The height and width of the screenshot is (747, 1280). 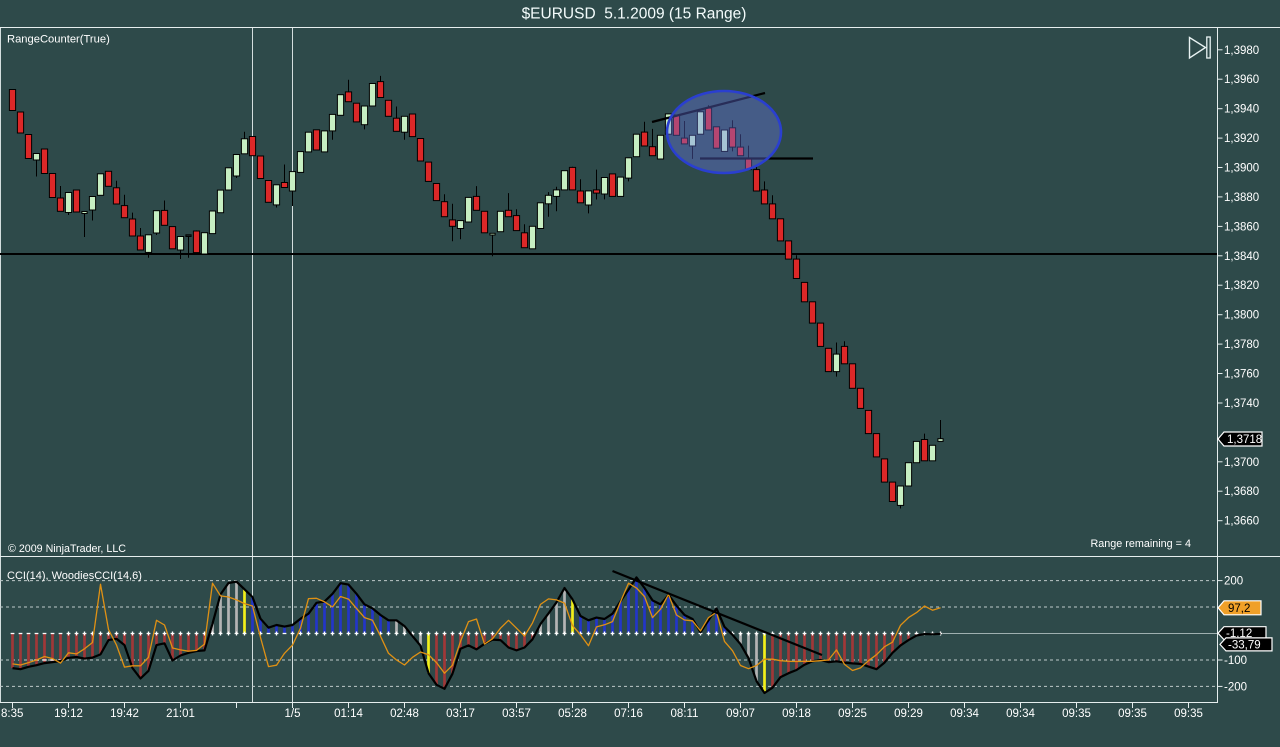 I want to click on svg-text: 1,3820, so click(x=1241, y=286).